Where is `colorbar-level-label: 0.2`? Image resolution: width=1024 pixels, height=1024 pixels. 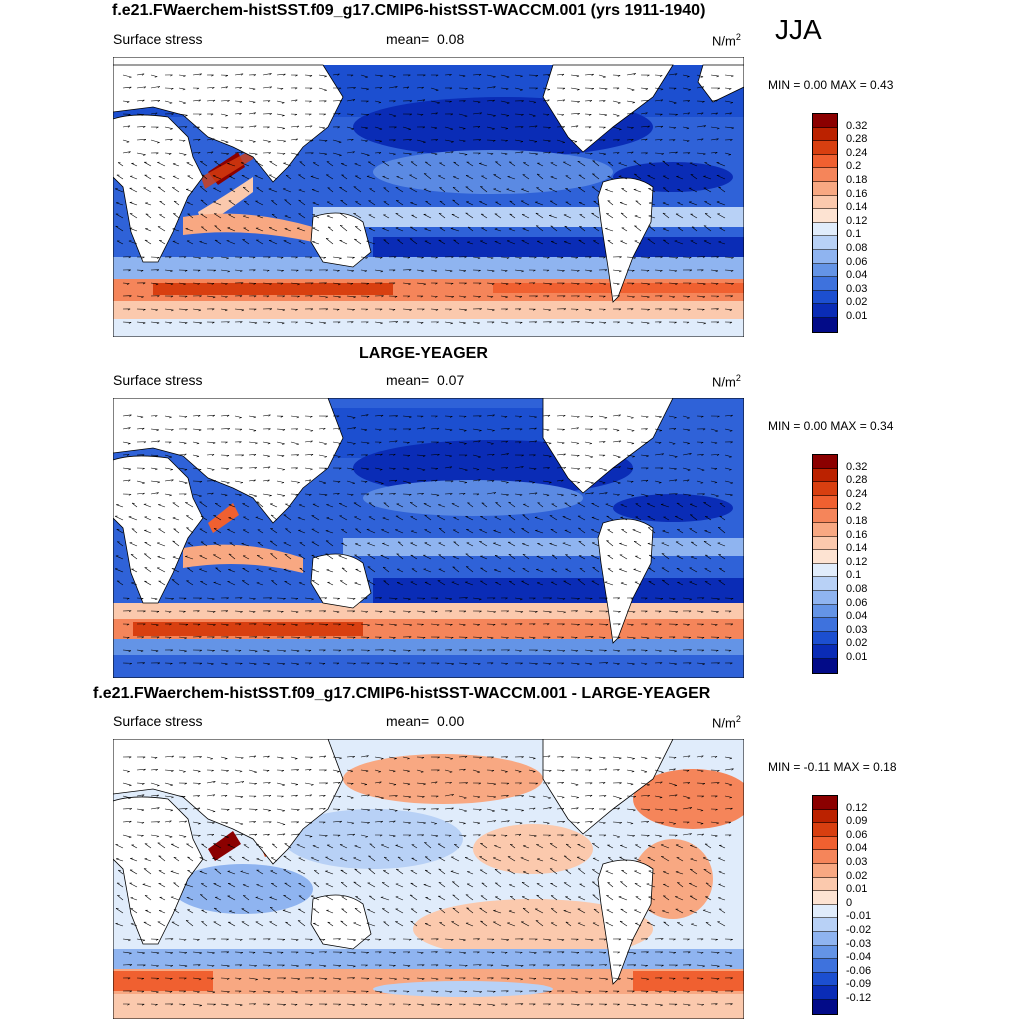 colorbar-level-label: 0.2 is located at coordinates (854, 507).